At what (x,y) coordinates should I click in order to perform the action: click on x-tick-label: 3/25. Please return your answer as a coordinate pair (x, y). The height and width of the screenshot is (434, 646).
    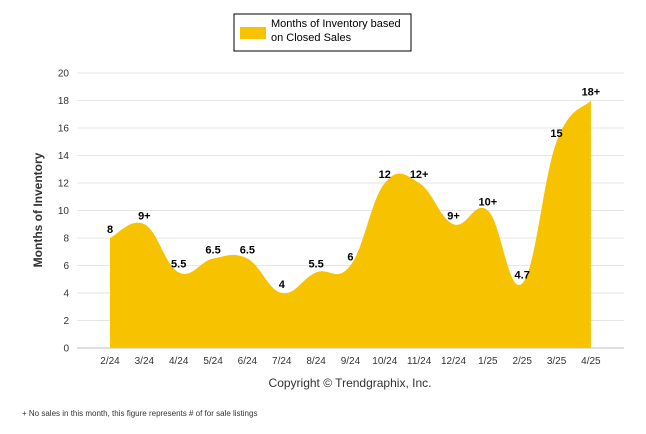
    Looking at the image, I should click on (557, 361).